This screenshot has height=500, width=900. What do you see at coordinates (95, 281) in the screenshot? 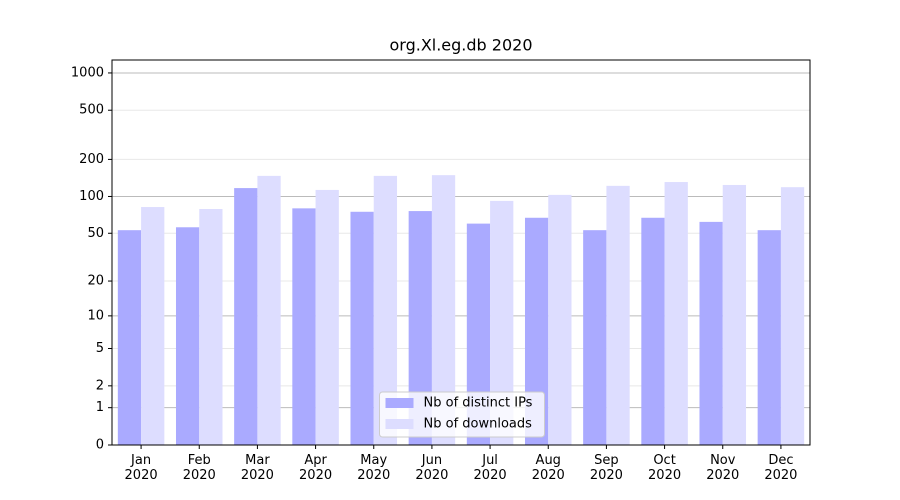
I see `y-tick-label: 20` at bounding box center [95, 281].